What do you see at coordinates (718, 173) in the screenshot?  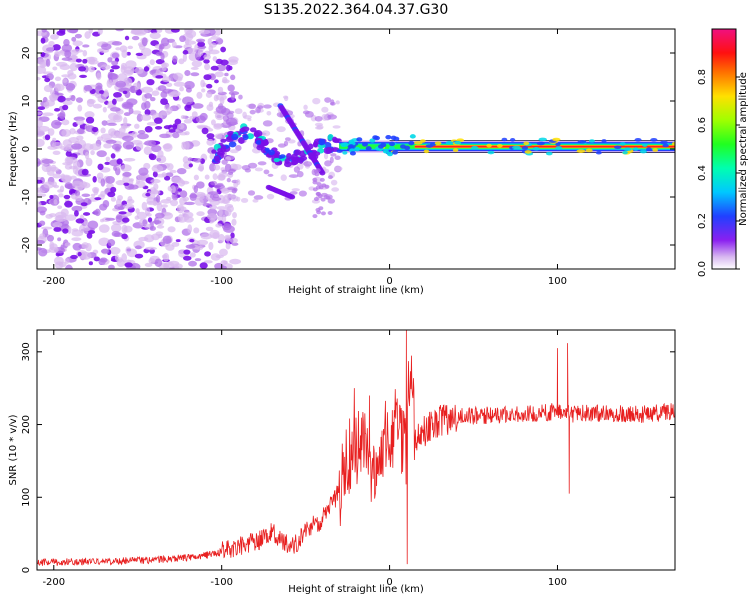 I see `colorbar-ticks: 0.0 0.2 0.4 0.6 0.8` at bounding box center [718, 173].